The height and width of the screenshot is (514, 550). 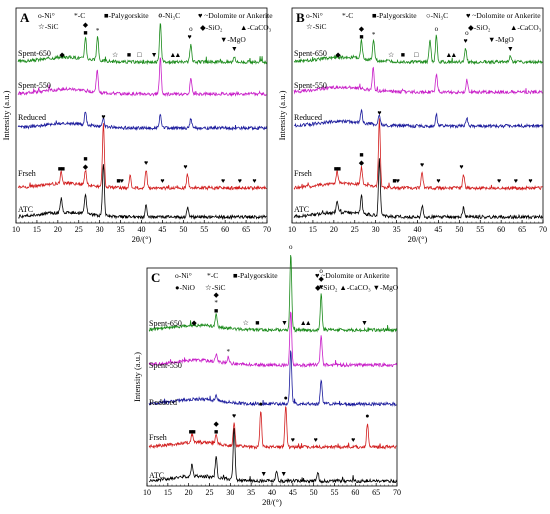 I want to click on phase-marker: □, so click(x=416, y=55).